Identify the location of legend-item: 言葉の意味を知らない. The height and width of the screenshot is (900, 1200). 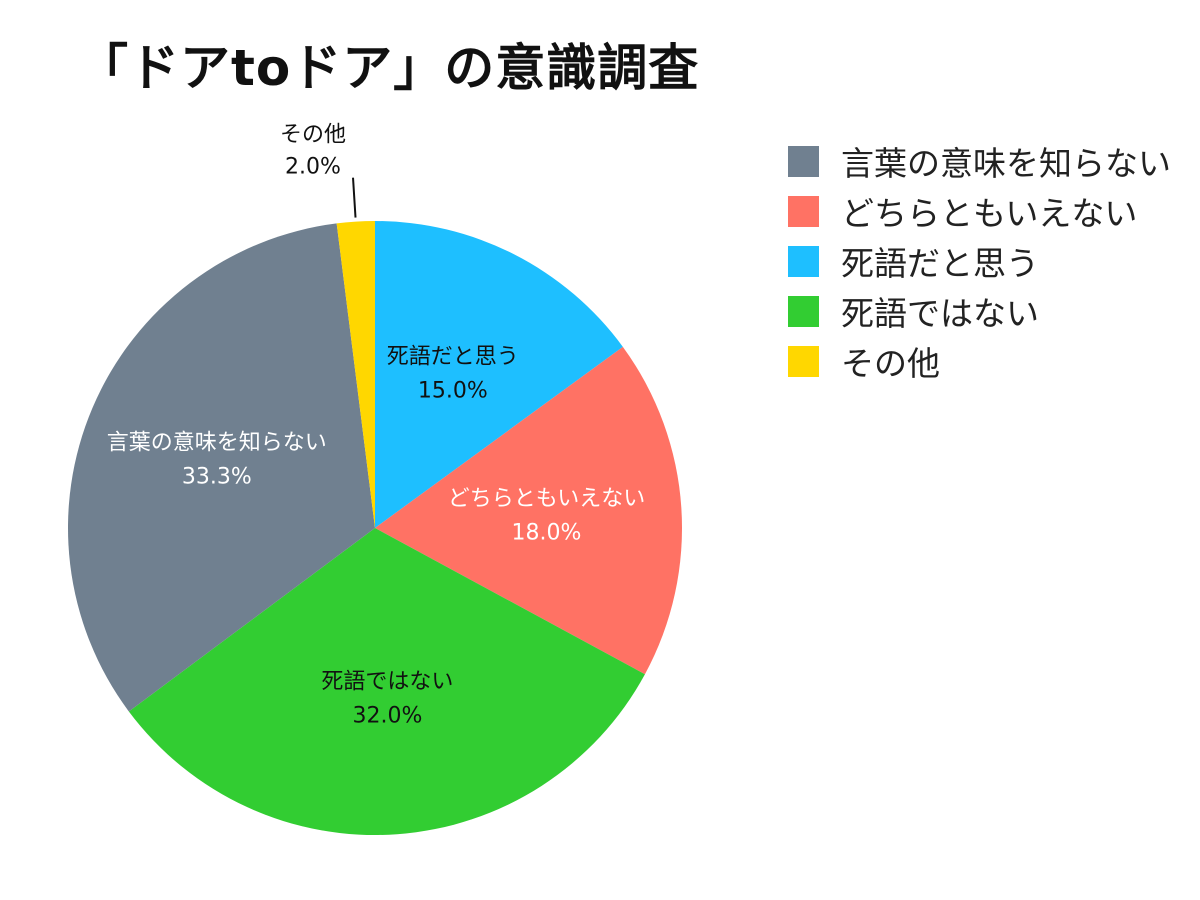
(979, 161).